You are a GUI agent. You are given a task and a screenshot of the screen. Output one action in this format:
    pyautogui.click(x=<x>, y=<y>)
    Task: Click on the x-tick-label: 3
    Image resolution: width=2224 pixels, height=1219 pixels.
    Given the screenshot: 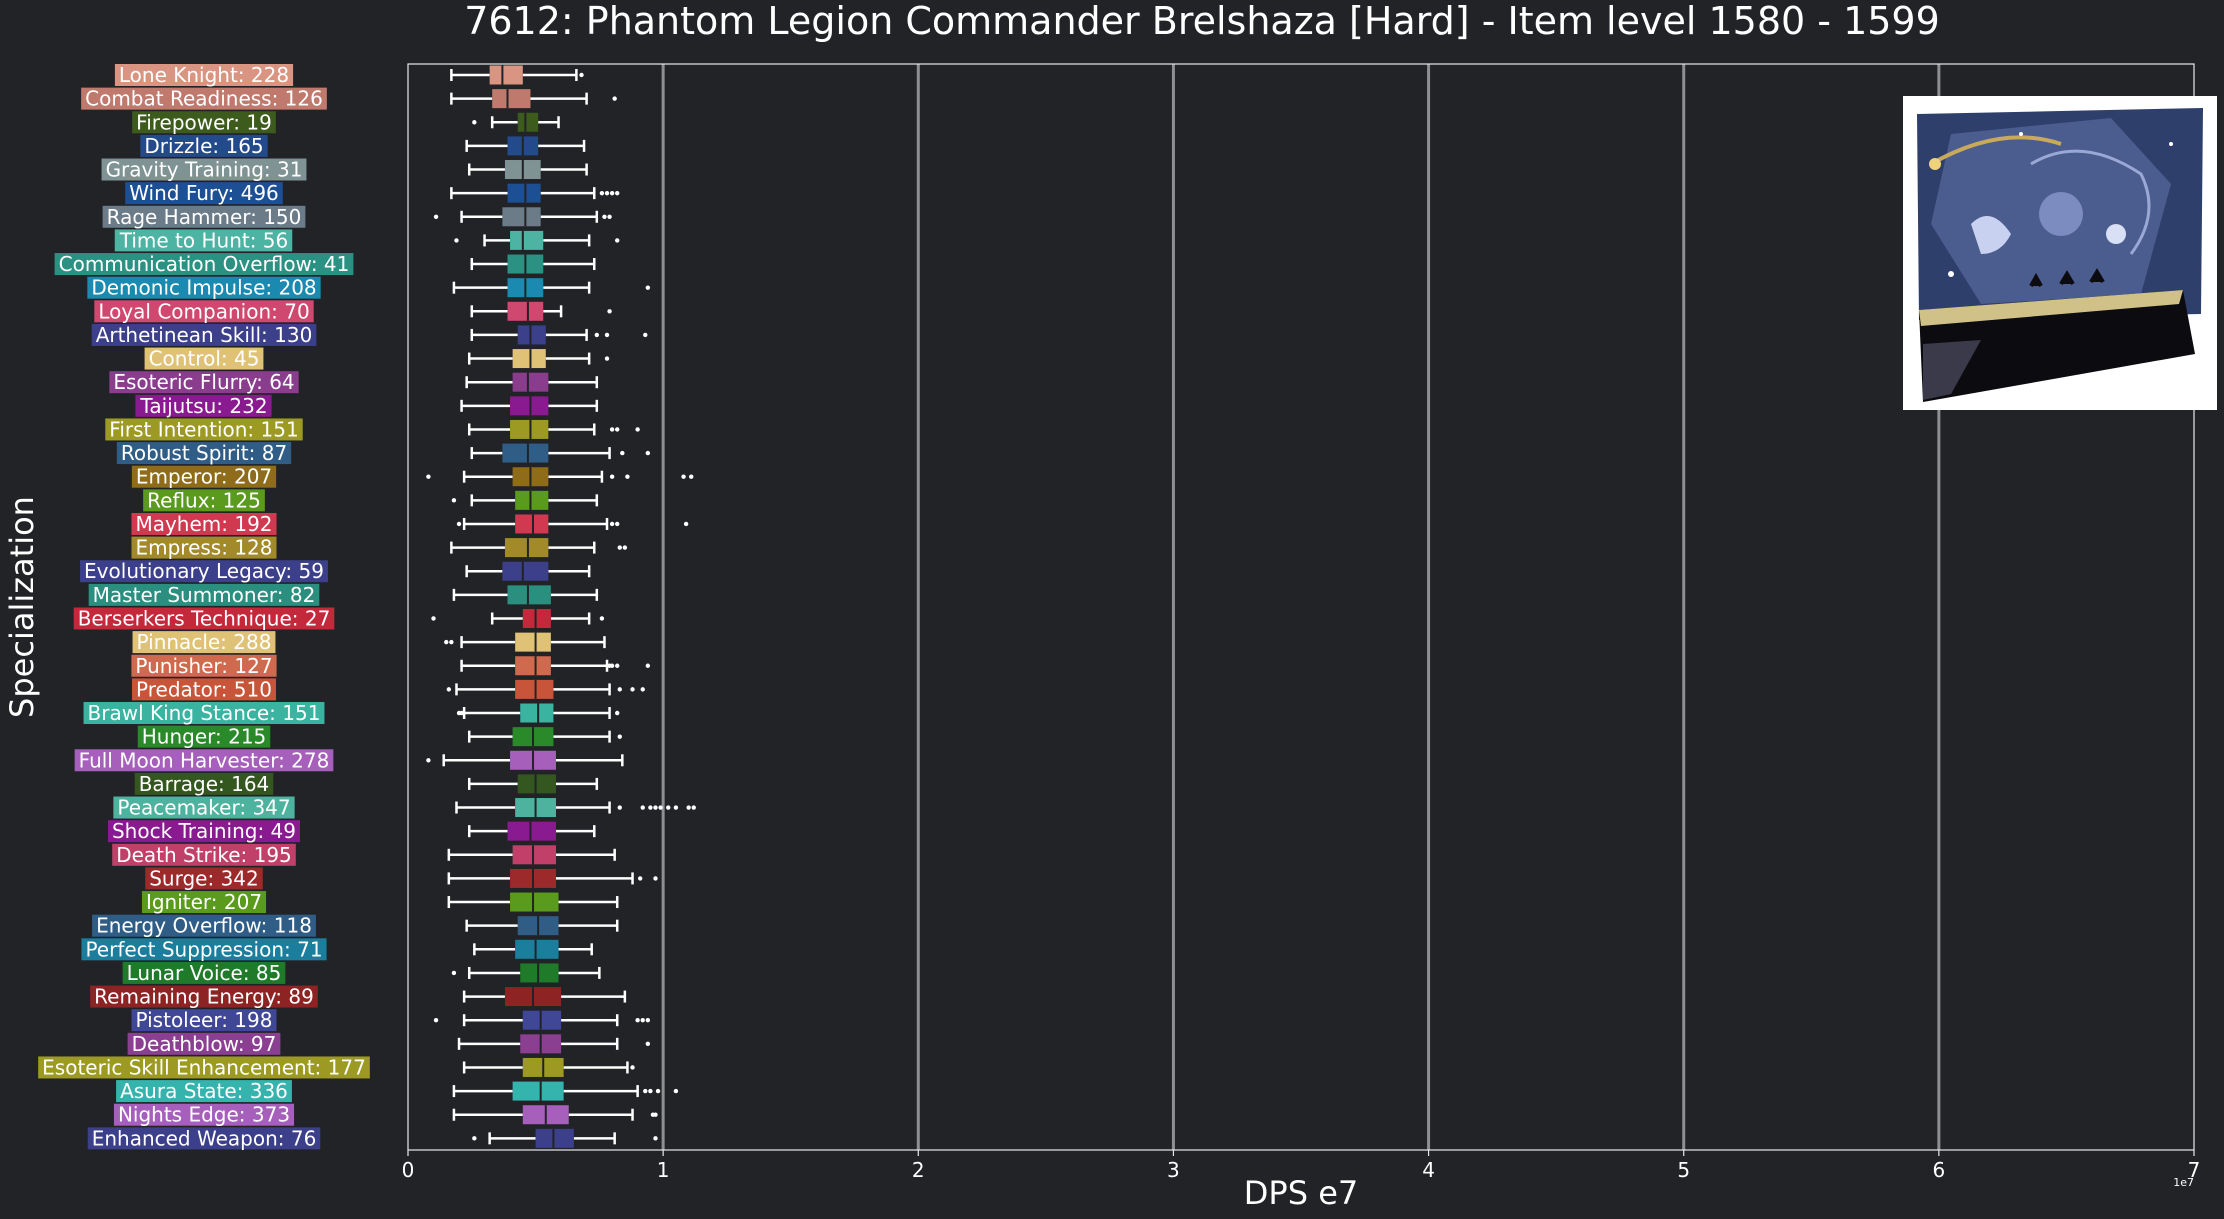 What is the action you would take?
    pyautogui.click(x=1173, y=1170)
    